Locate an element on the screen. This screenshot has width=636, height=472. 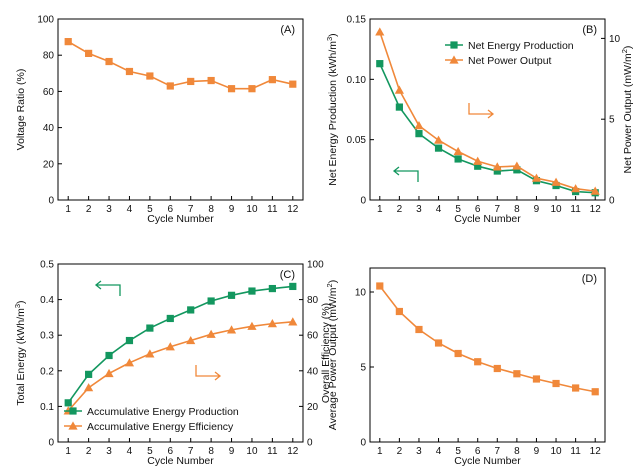
y-axis-label: Net Energy Production (kWh/m3) is located at coordinates (332, 109).